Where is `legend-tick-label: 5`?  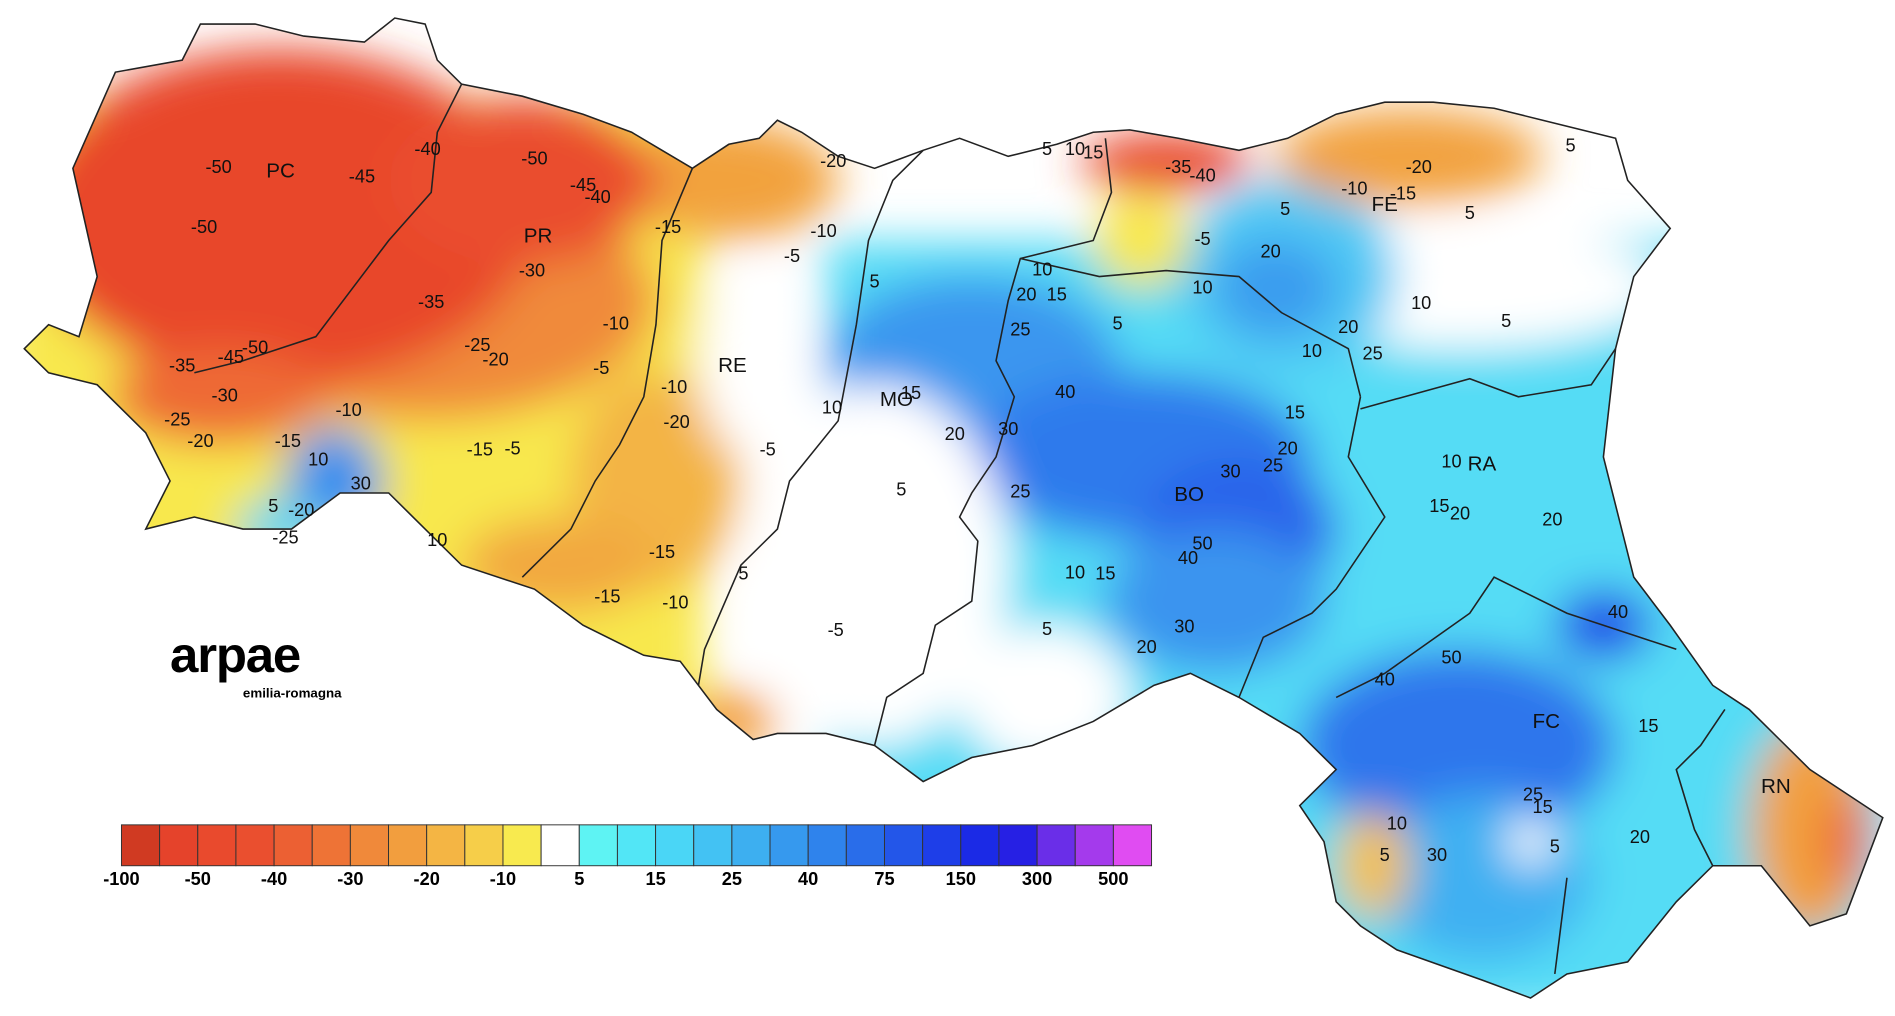
legend-tick-label: 5 is located at coordinates (579, 879).